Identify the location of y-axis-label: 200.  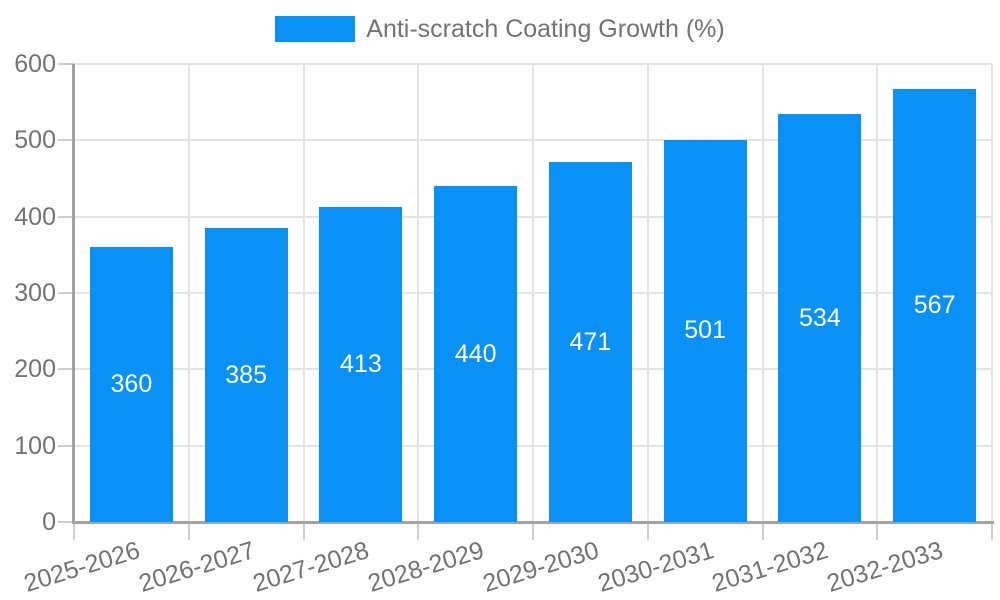
(35, 369).